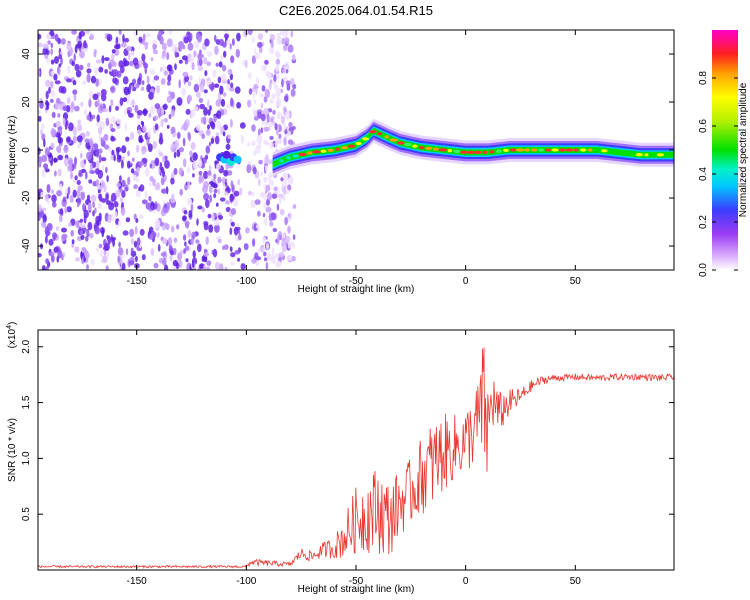 The width and height of the screenshot is (750, 600). What do you see at coordinates (26, 102) in the screenshot?
I see `y-tick-label: 20` at bounding box center [26, 102].